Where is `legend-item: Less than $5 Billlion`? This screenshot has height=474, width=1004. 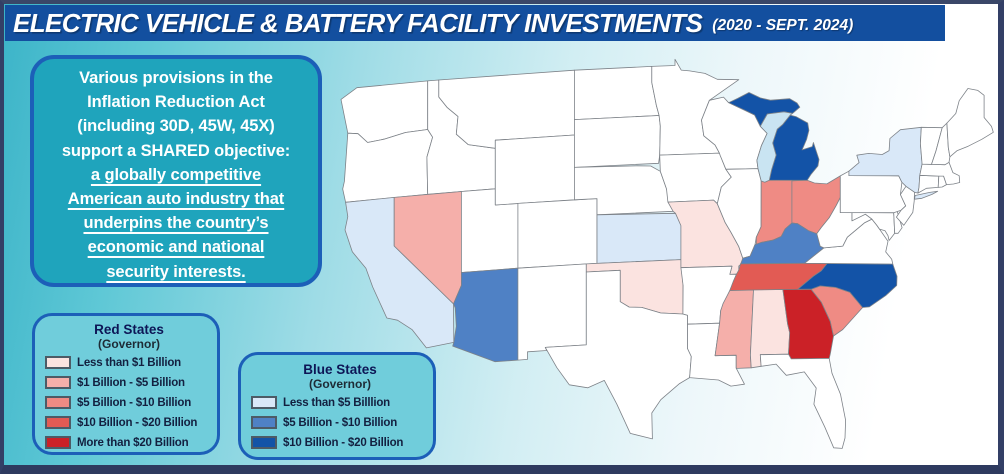
legend-item: Less than $5 Billlion is located at coordinates (340, 402).